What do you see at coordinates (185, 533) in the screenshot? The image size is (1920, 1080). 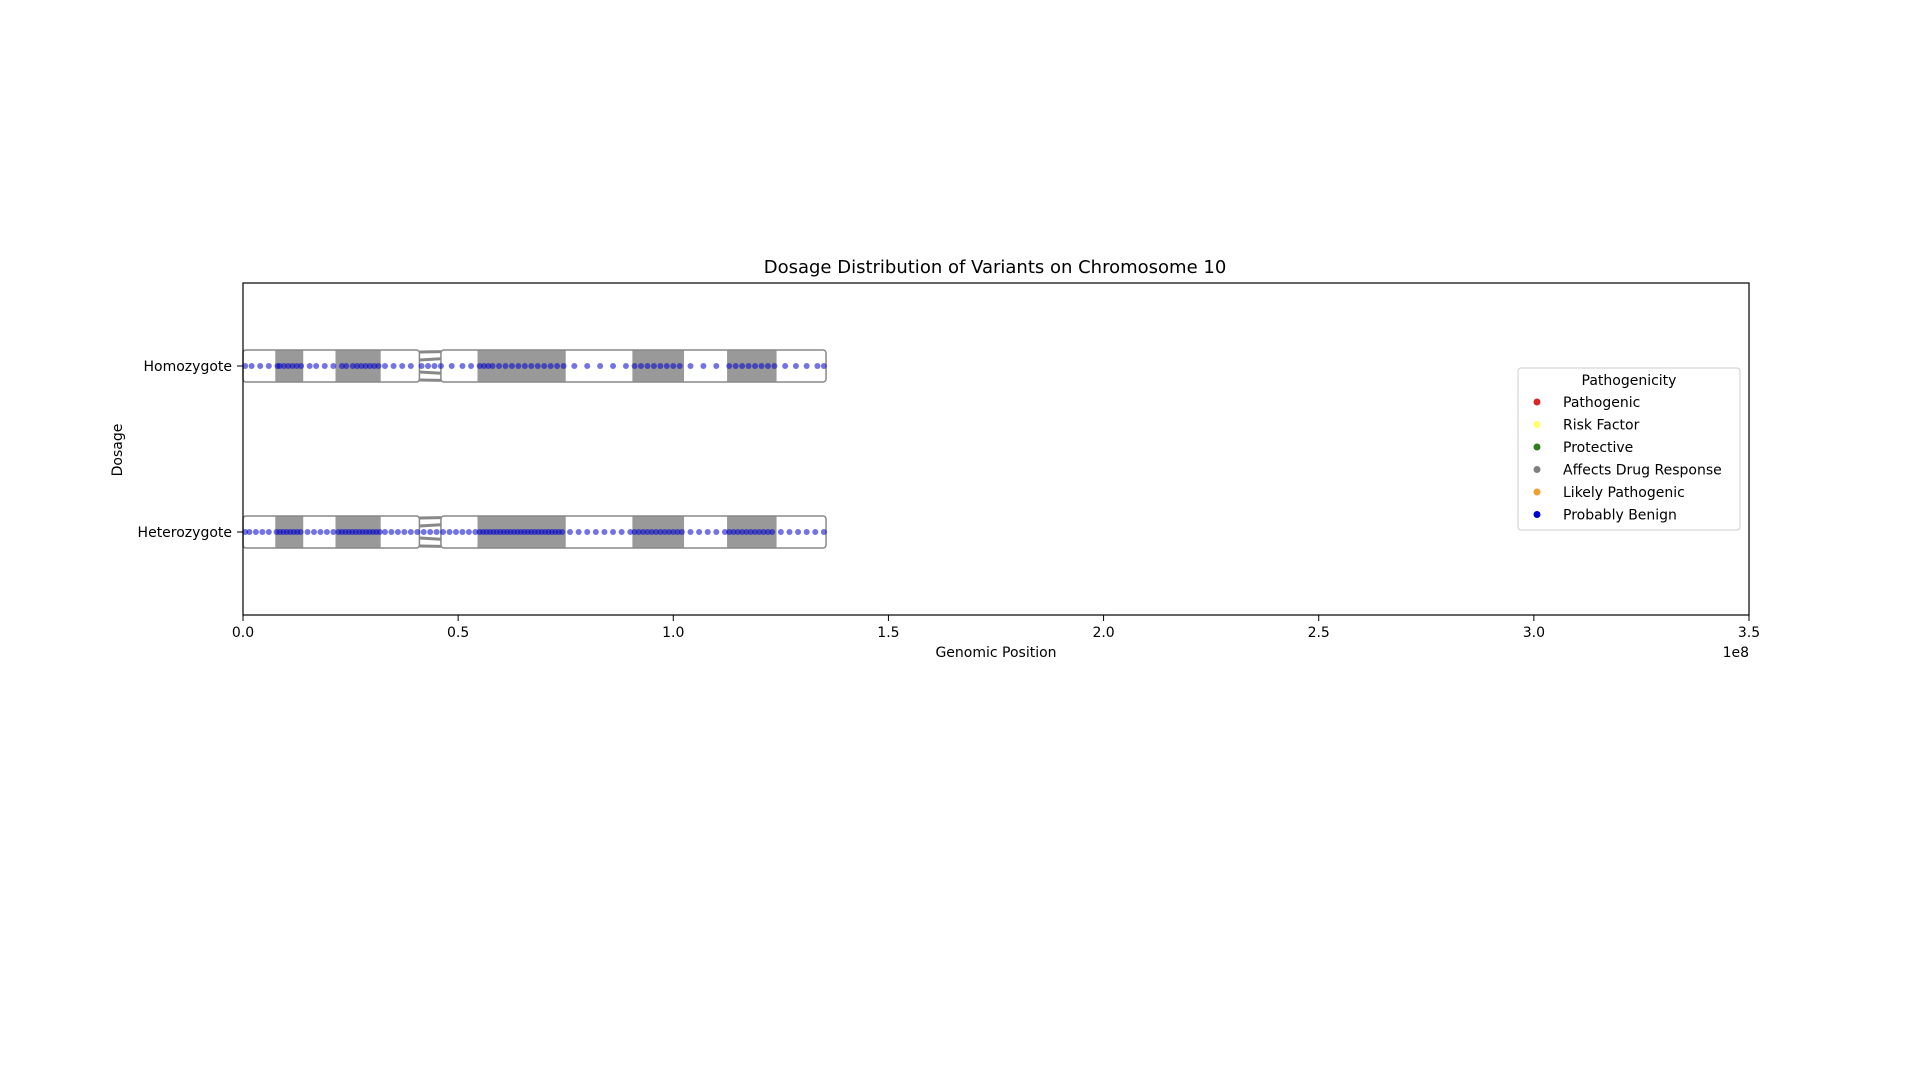 I see `y-tick-label: Heterozygote` at bounding box center [185, 533].